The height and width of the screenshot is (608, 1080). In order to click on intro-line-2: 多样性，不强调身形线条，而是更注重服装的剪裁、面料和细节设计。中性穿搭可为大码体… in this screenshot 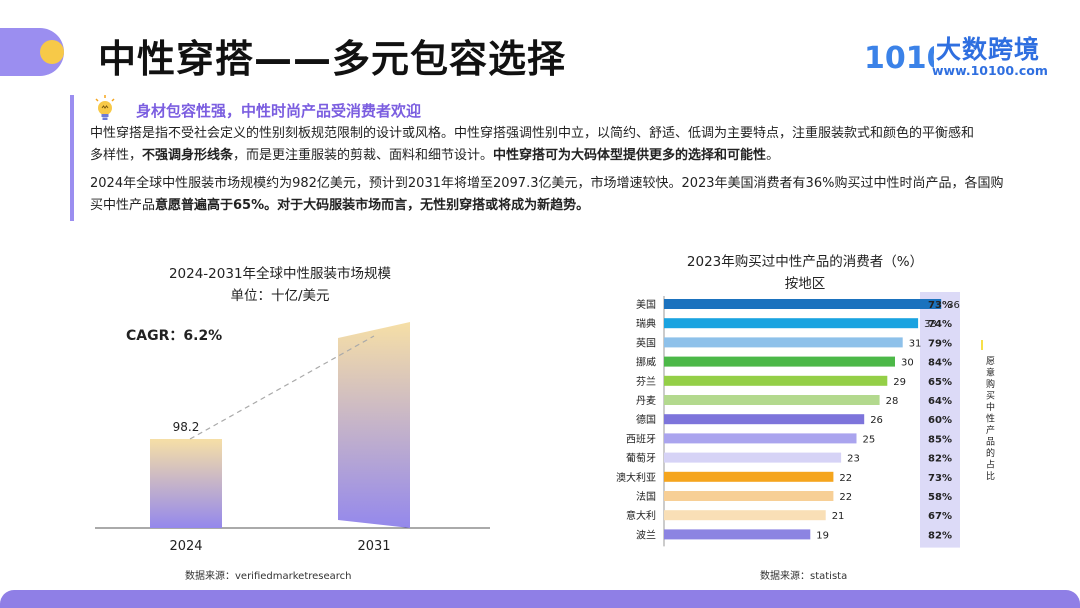, I will do `click(435, 155)`.